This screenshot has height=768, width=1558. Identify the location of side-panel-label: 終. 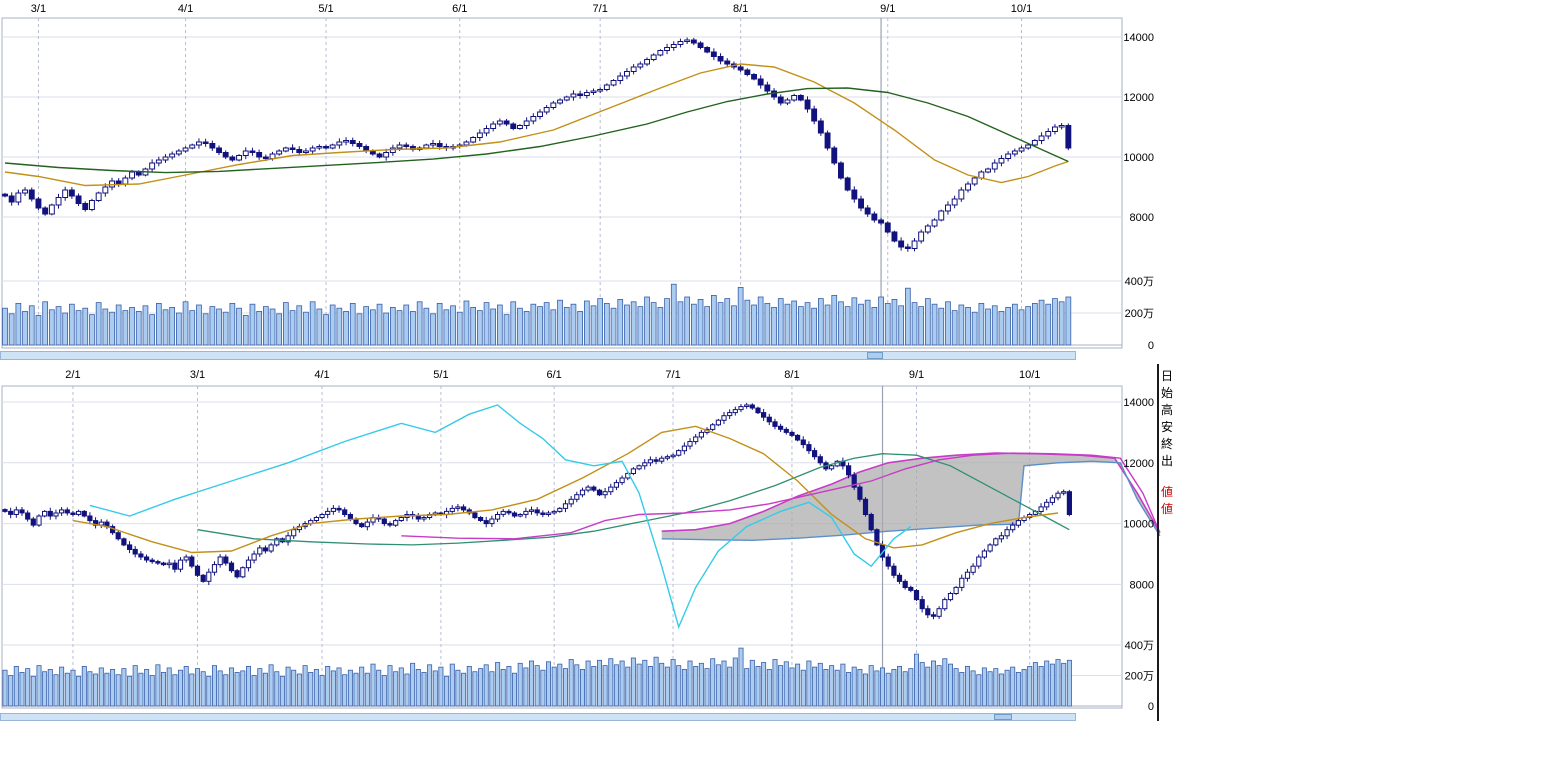
(1167, 444).